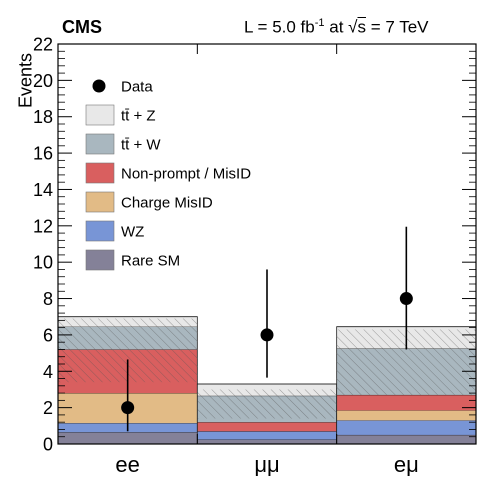  What do you see at coordinates (141, 145) in the screenshot?
I see `legend-label: tt̄ + W` at bounding box center [141, 145].